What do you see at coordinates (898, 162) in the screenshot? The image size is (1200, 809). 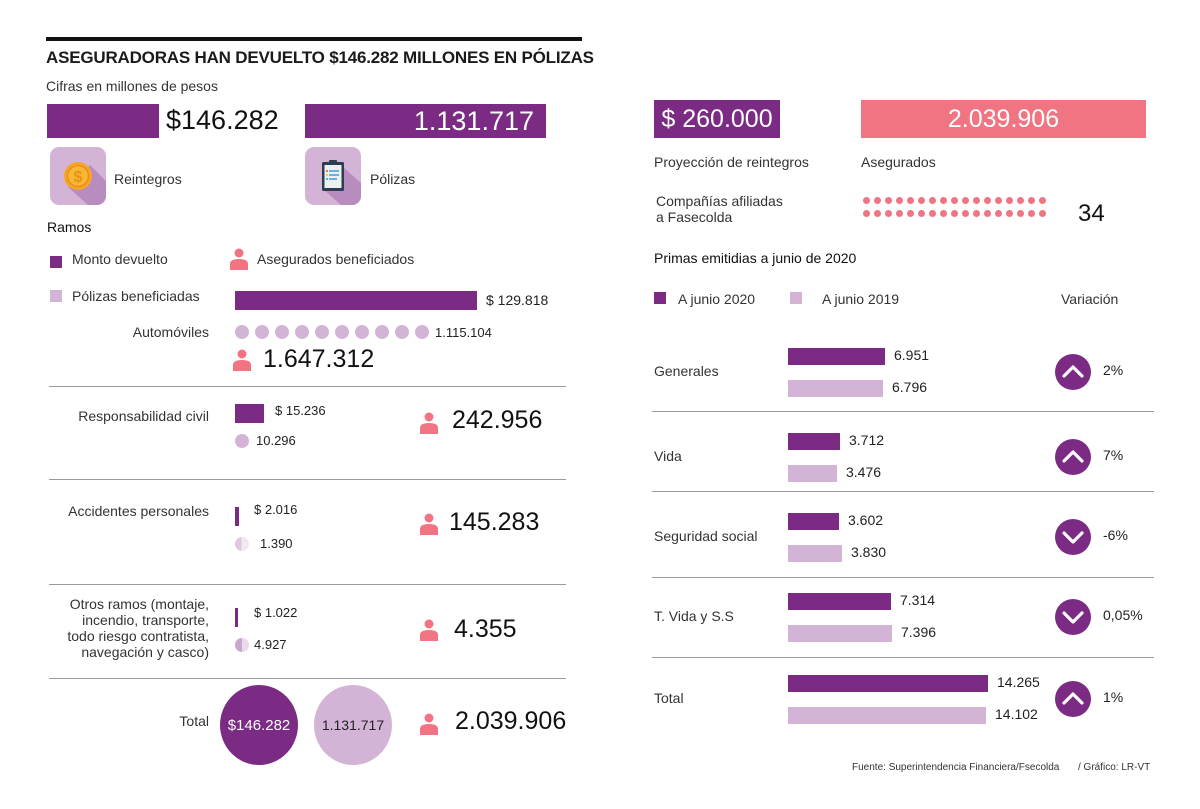 I see `asegurados-label: Asegurados` at bounding box center [898, 162].